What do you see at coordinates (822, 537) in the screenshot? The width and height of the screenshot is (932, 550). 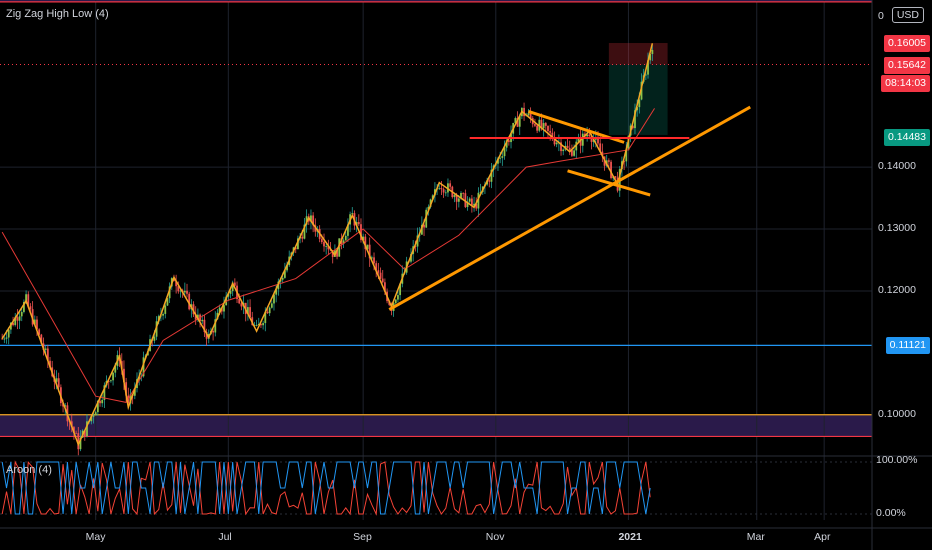 I see `time-axis-label: Apr` at bounding box center [822, 537].